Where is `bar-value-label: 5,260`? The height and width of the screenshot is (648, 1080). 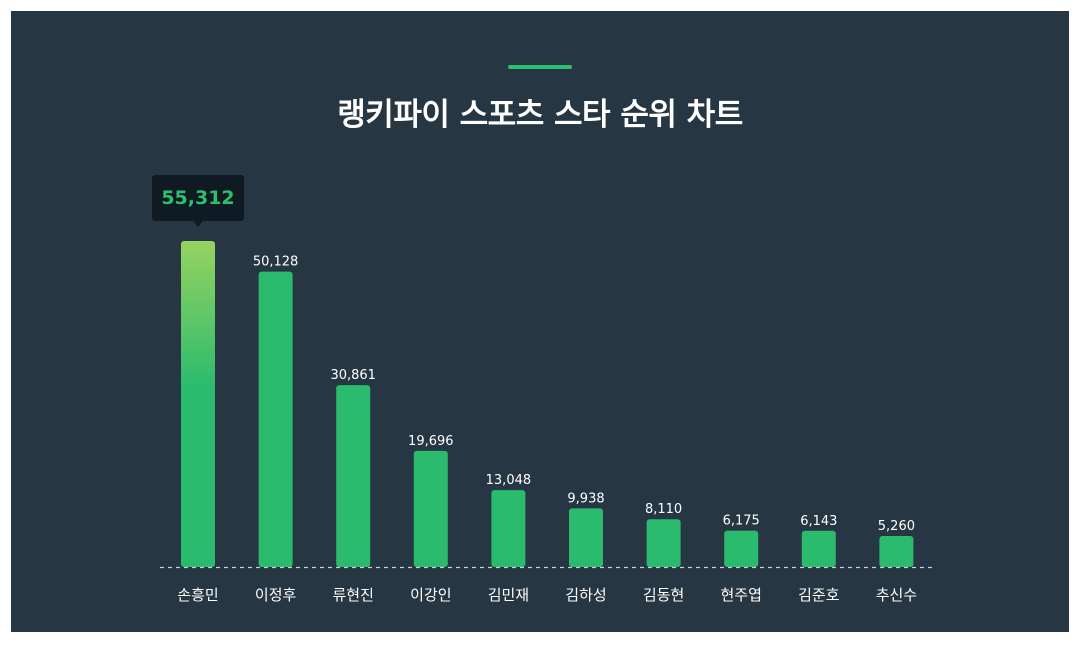 bar-value-label: 5,260 is located at coordinates (896, 526).